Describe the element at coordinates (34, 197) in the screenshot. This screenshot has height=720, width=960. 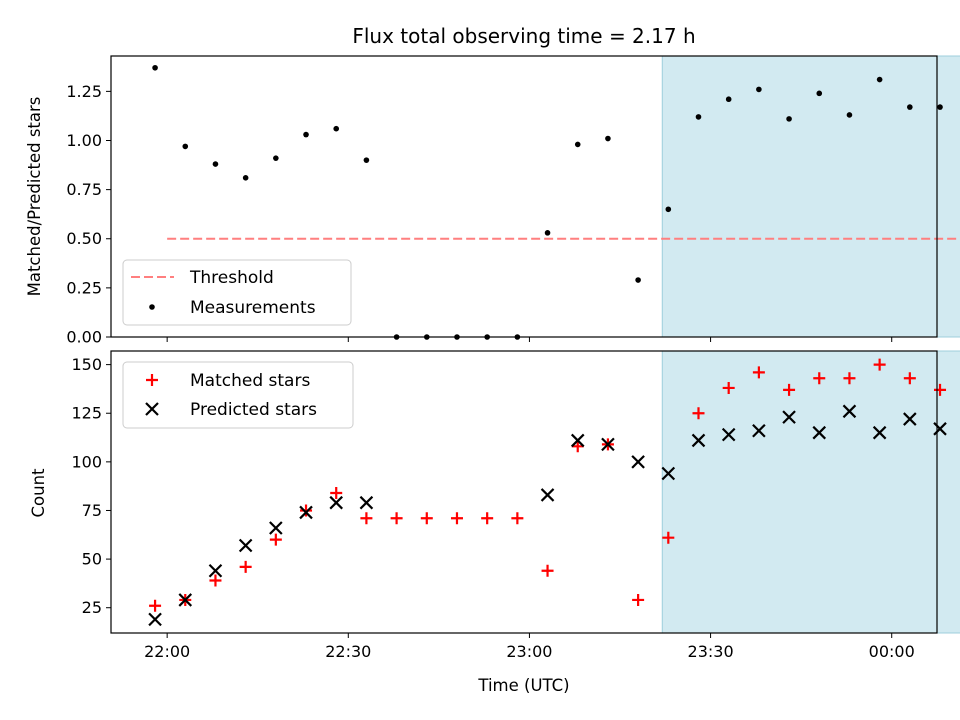
I see `top-y-axis-label: Matched/Predicted stars` at that location.